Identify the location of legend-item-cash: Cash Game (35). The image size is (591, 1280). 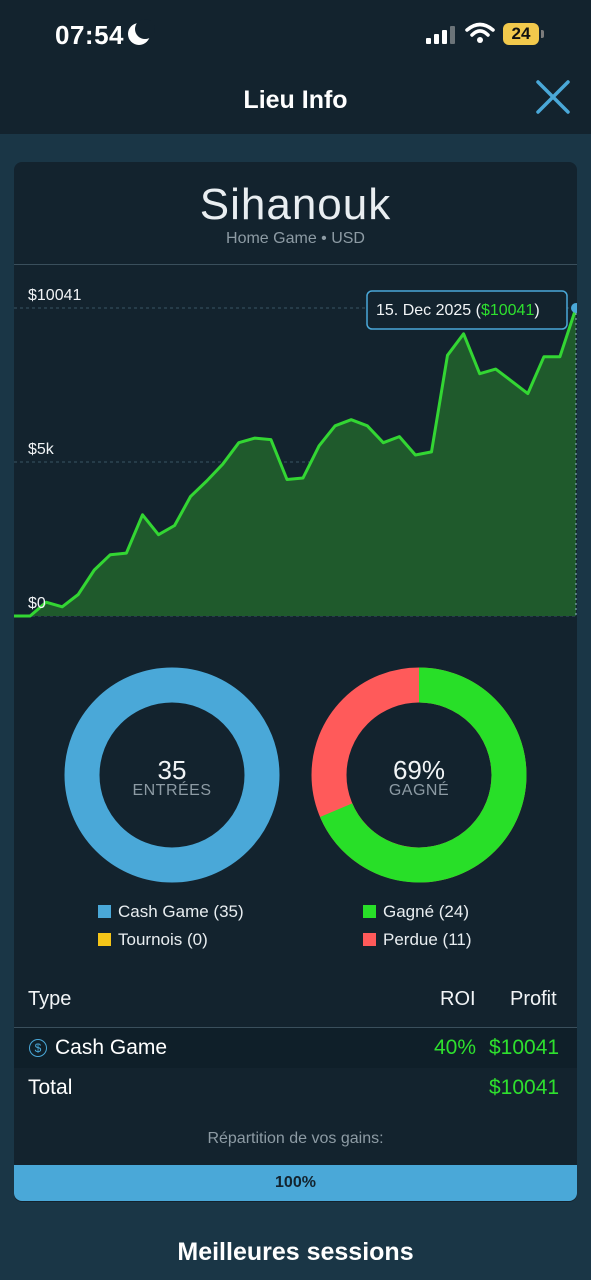
(171, 912).